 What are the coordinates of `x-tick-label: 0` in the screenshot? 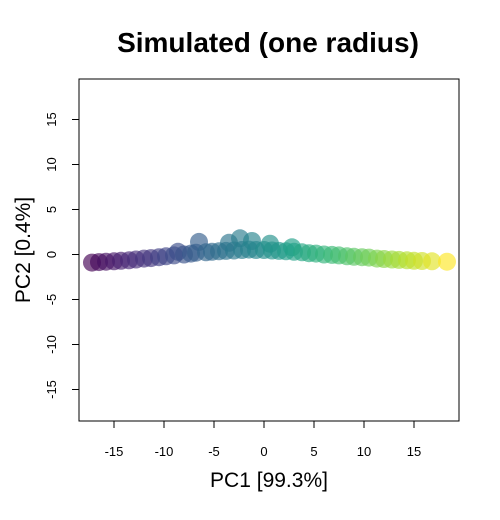 It's located at (263, 451).